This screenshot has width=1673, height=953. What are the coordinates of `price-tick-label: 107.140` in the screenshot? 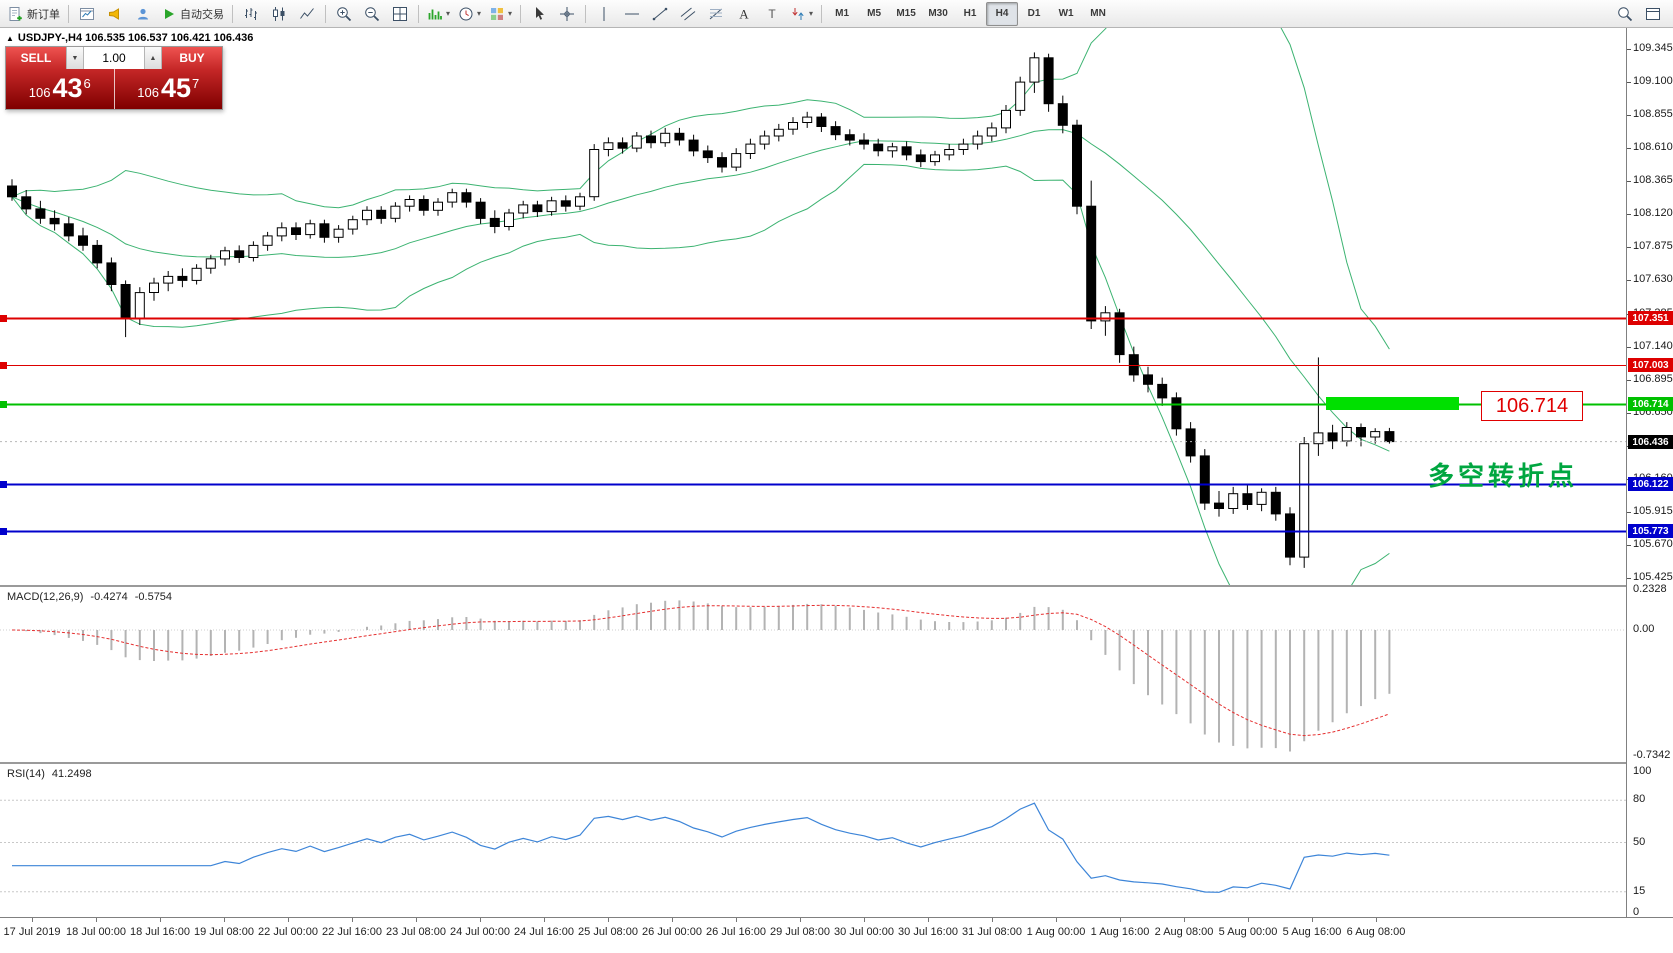 It's located at (1653, 346).